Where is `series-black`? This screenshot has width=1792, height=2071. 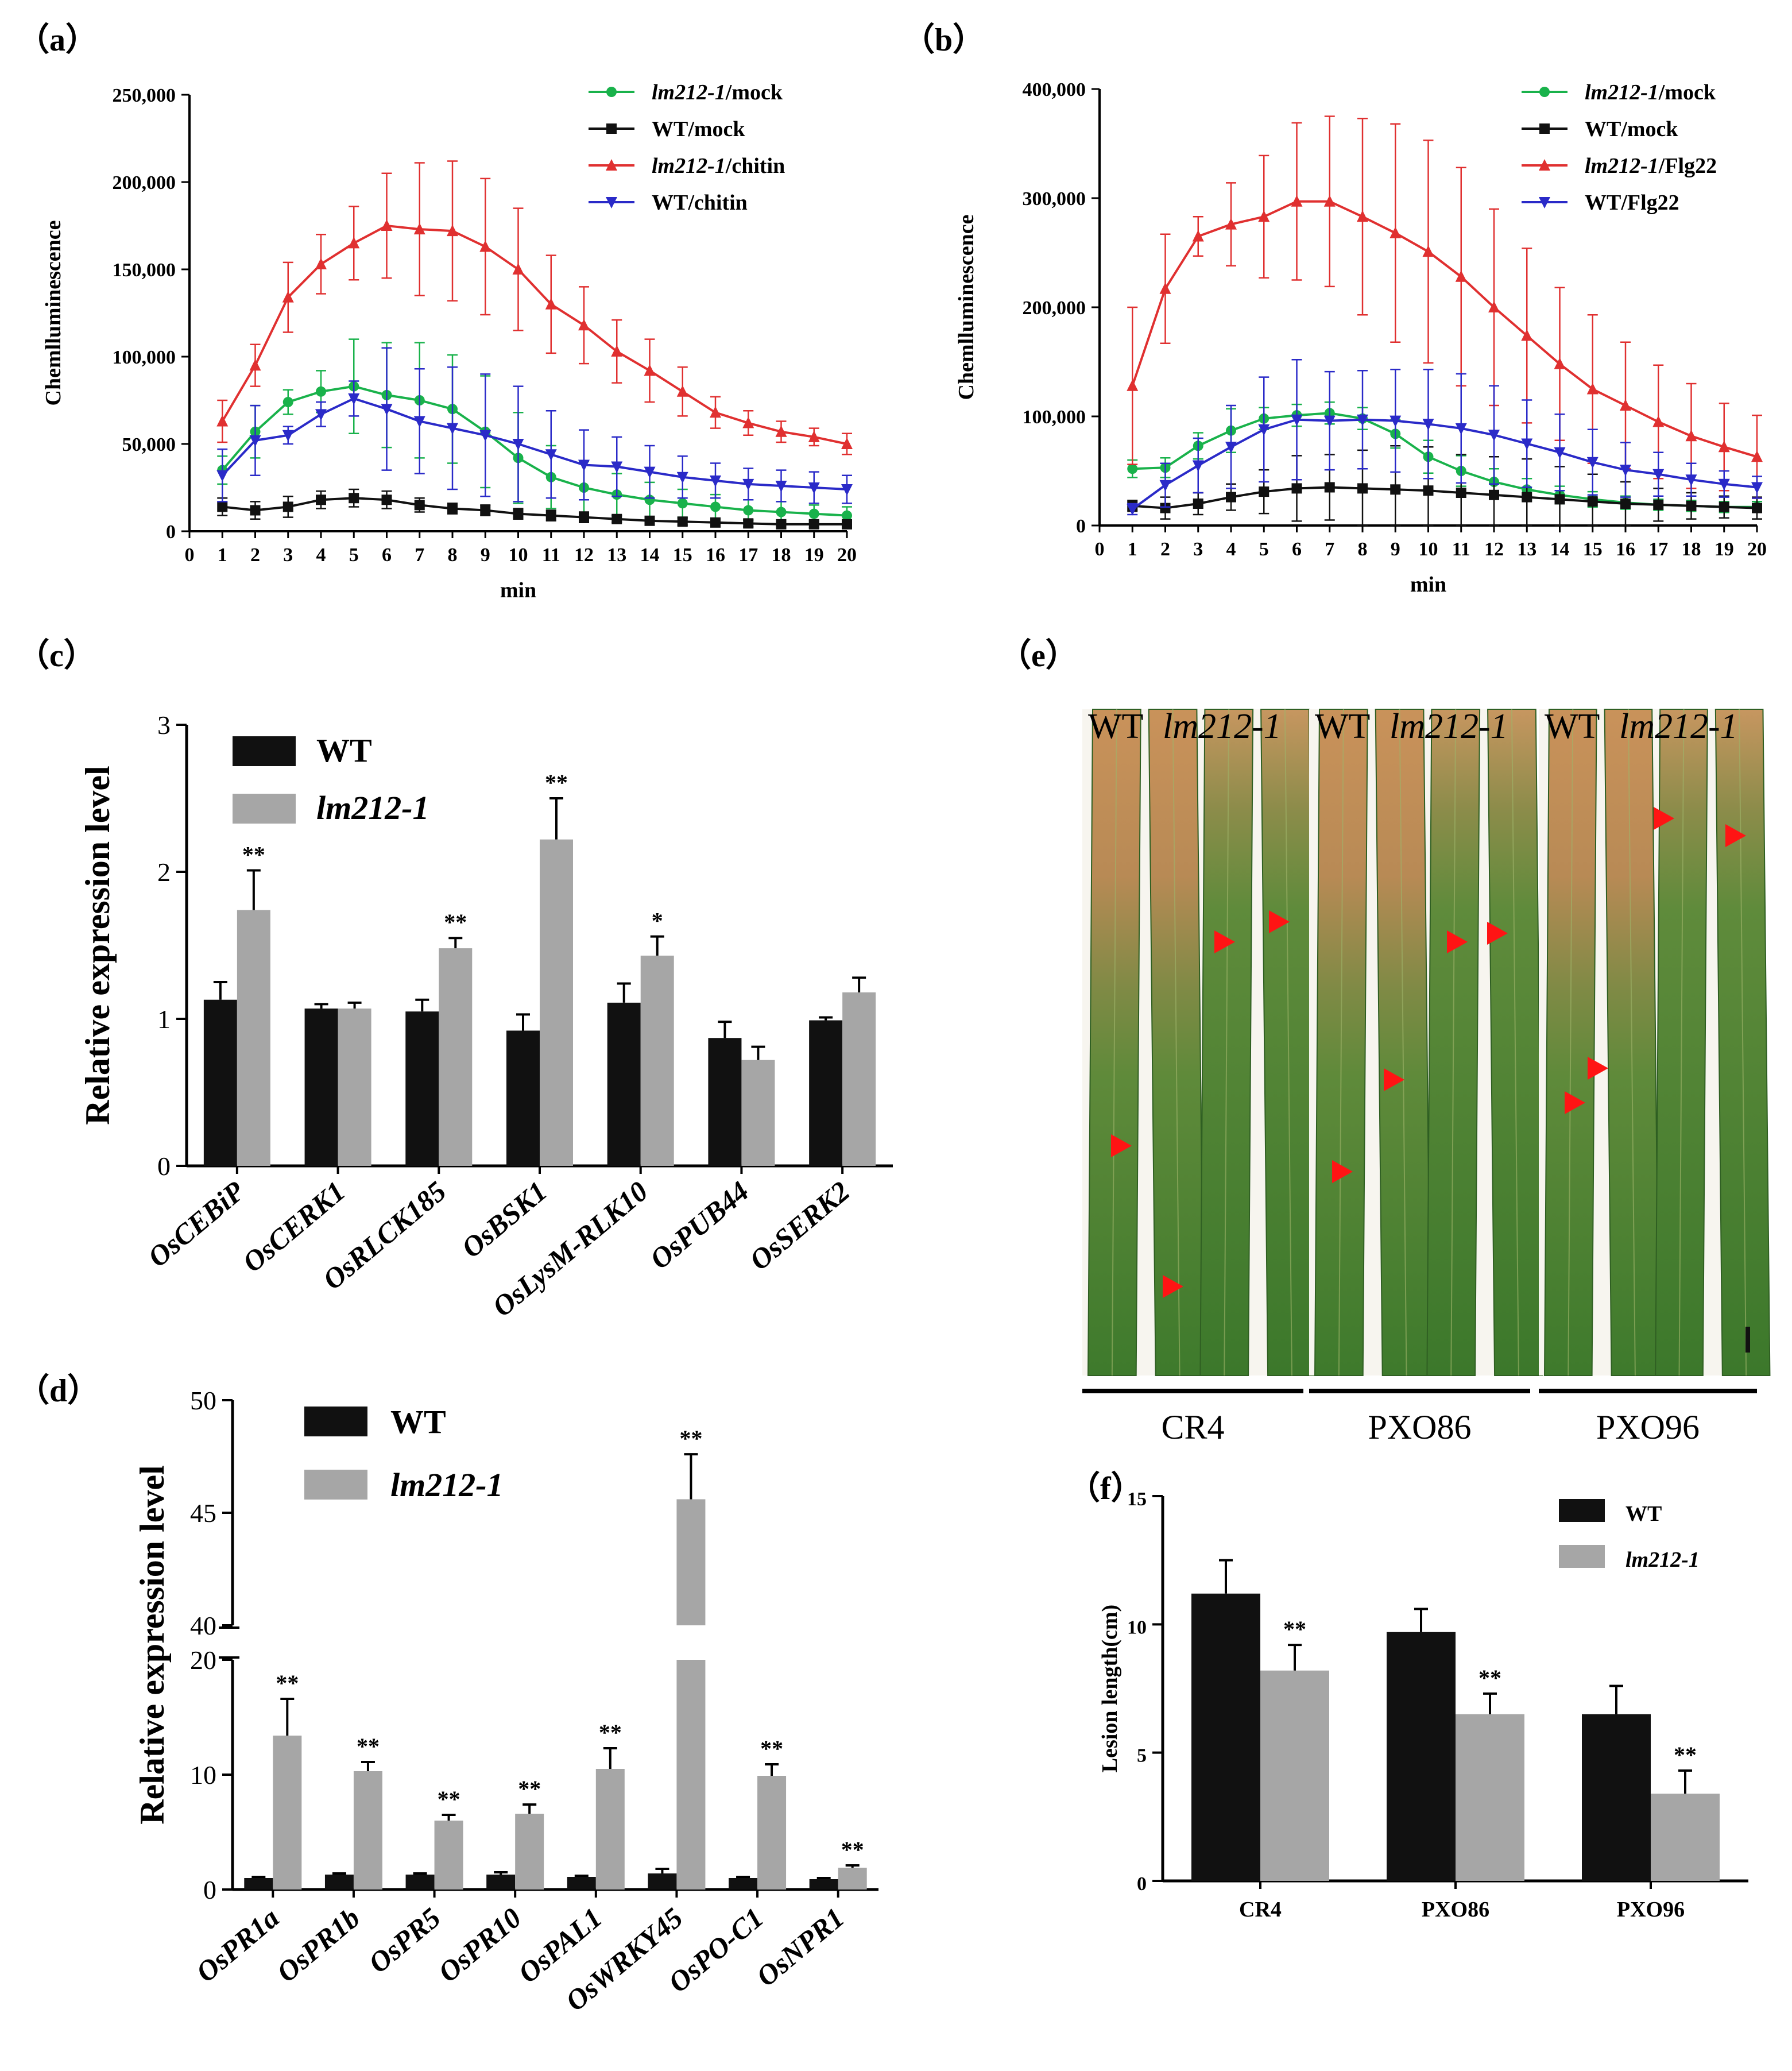 series-black is located at coordinates (1444, 486).